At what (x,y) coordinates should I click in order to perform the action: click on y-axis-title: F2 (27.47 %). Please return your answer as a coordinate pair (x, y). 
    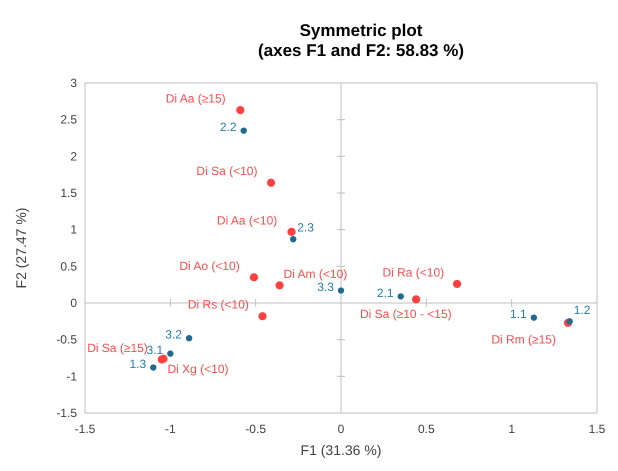
    Looking at the image, I should click on (21, 248).